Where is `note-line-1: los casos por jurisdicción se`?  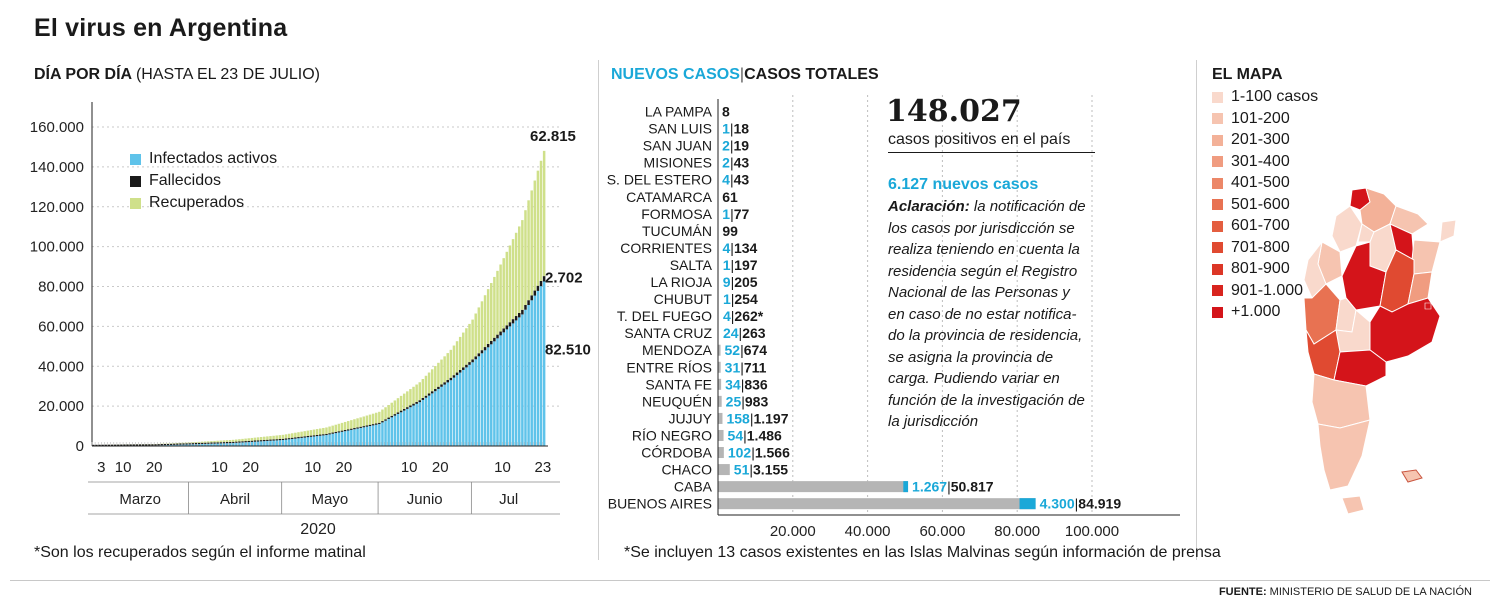
note-line-1: los casos por jurisdicción se is located at coordinates (981, 228).